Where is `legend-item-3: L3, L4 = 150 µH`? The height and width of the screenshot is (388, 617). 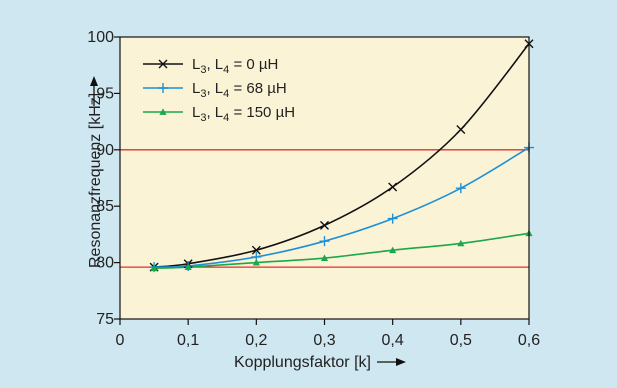 legend-item-3: L3, L4 = 150 µH is located at coordinates (219, 114).